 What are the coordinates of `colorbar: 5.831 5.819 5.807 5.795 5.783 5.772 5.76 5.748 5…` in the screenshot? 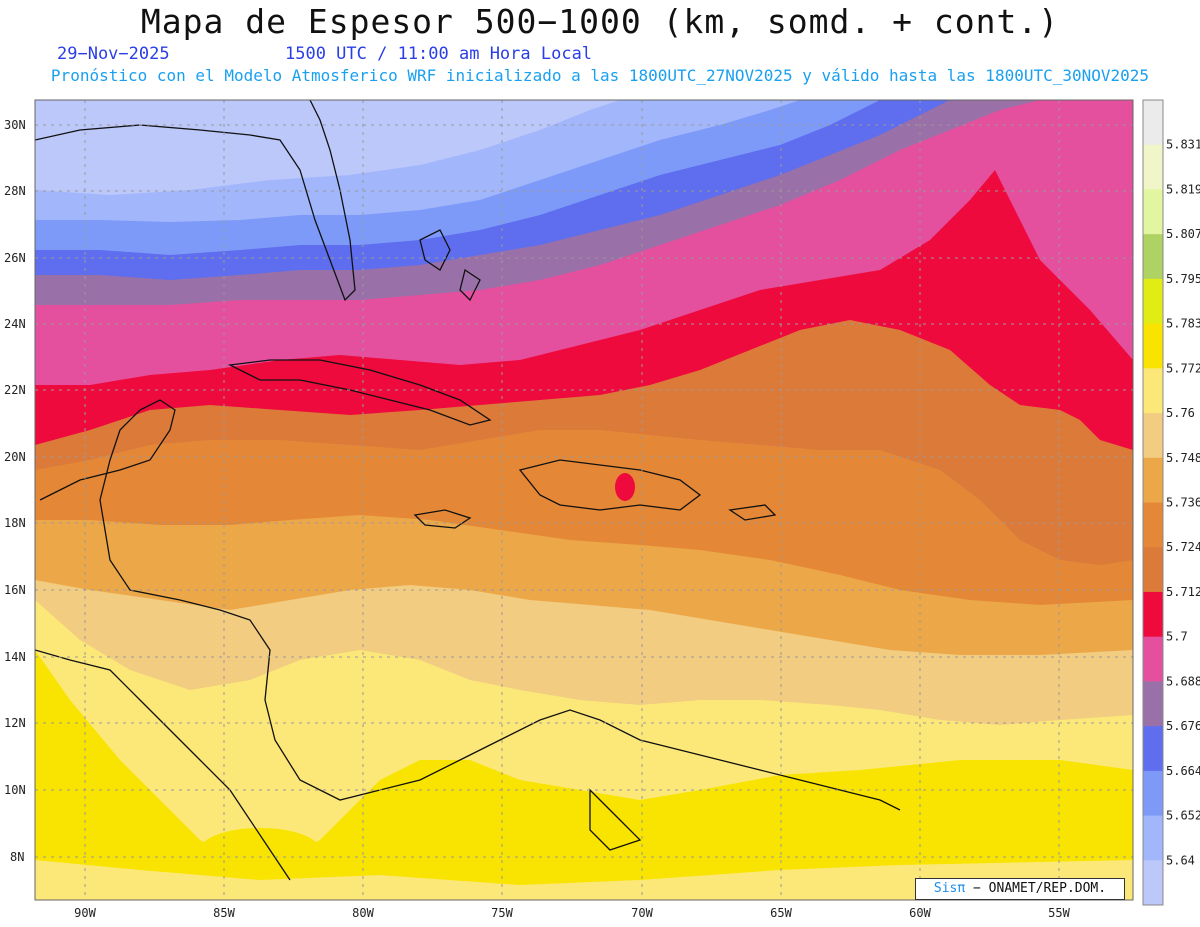 It's located at (1171, 502).